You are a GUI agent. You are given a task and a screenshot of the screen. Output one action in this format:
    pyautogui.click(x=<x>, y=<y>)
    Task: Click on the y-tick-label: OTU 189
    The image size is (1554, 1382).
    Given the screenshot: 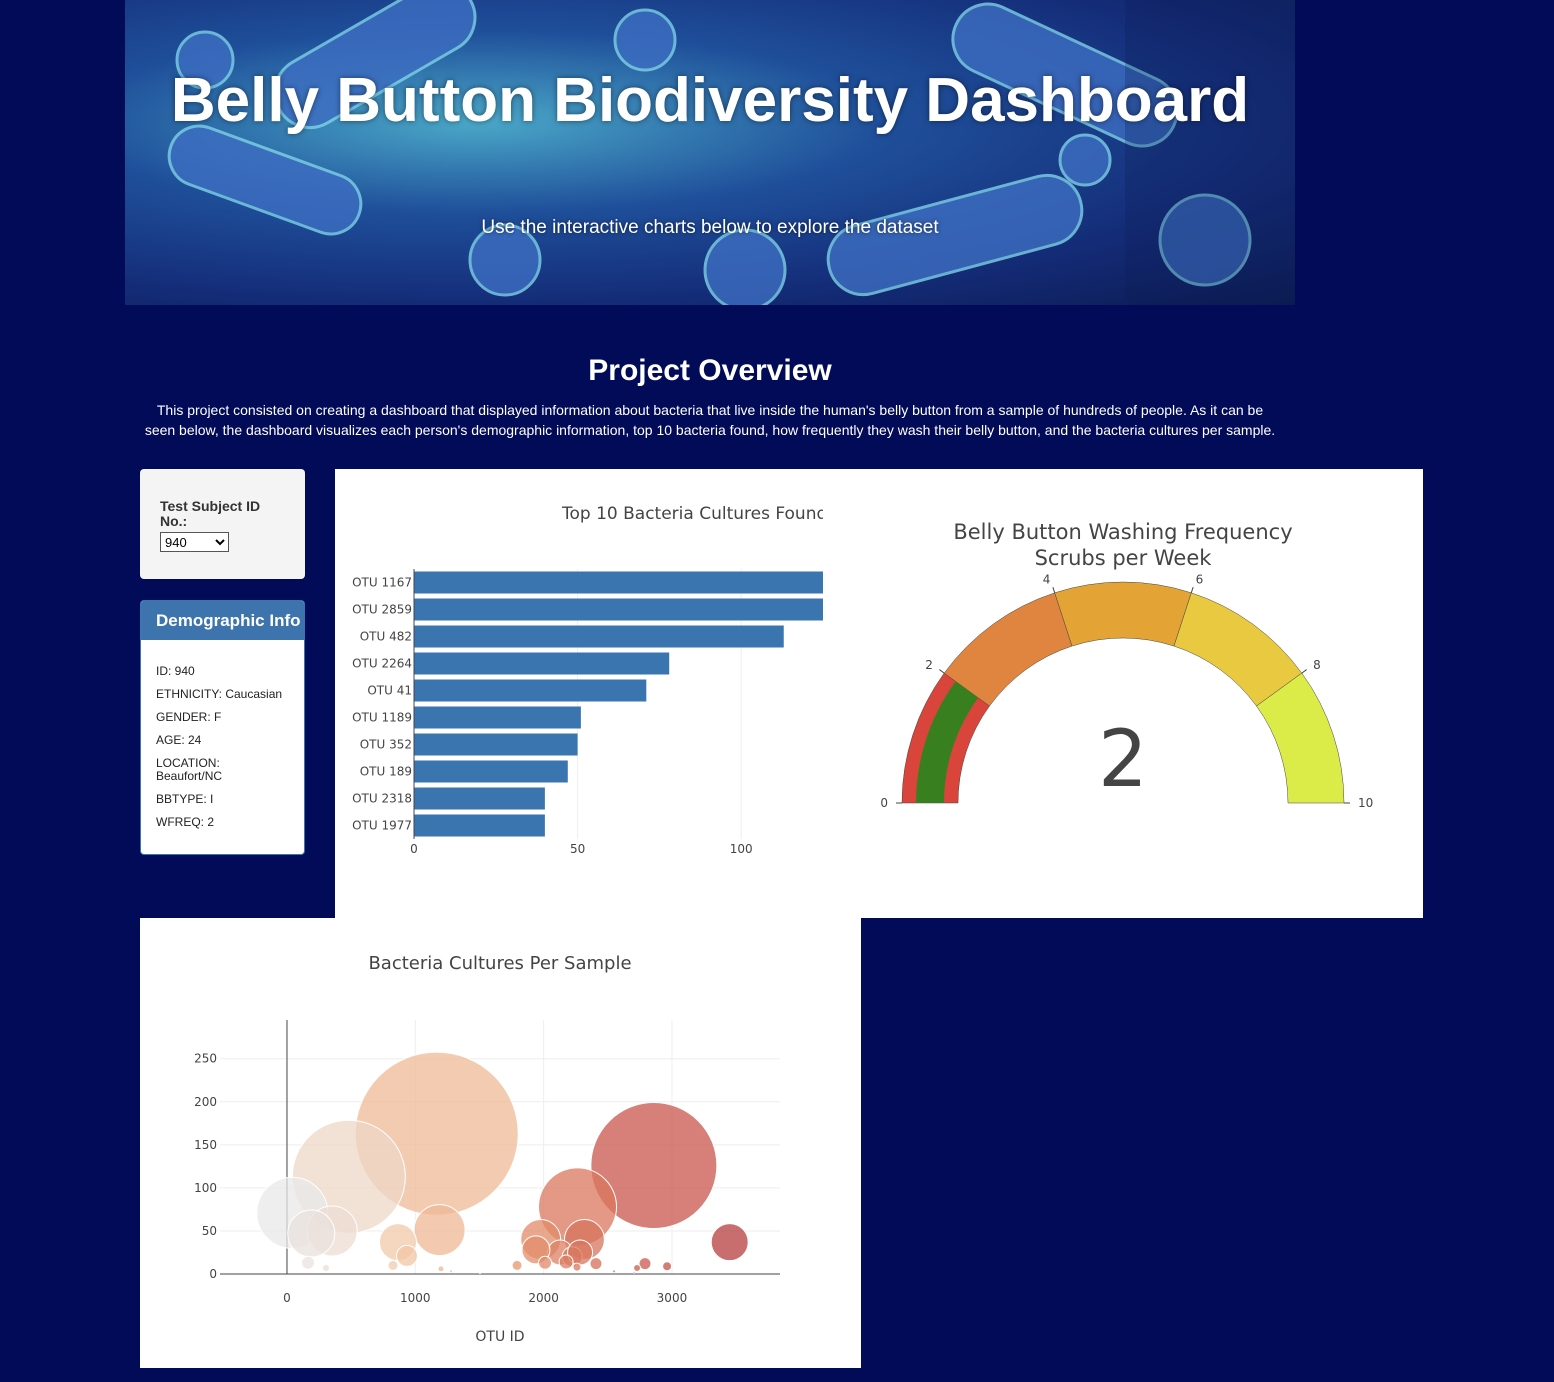 What is the action you would take?
    pyautogui.click(x=386, y=772)
    